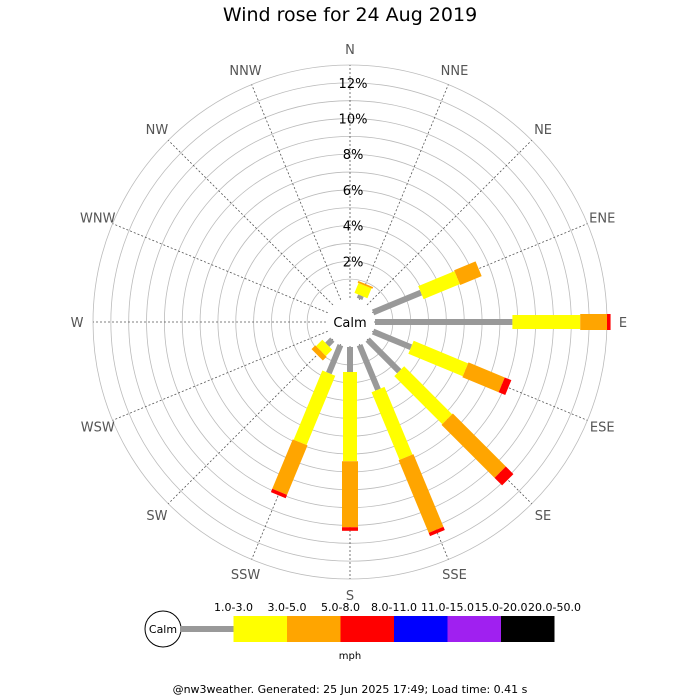 Image resolution: width=700 pixels, height=700 pixels. I want to click on legend-bin-label: 1.0-3.0, so click(233, 607).